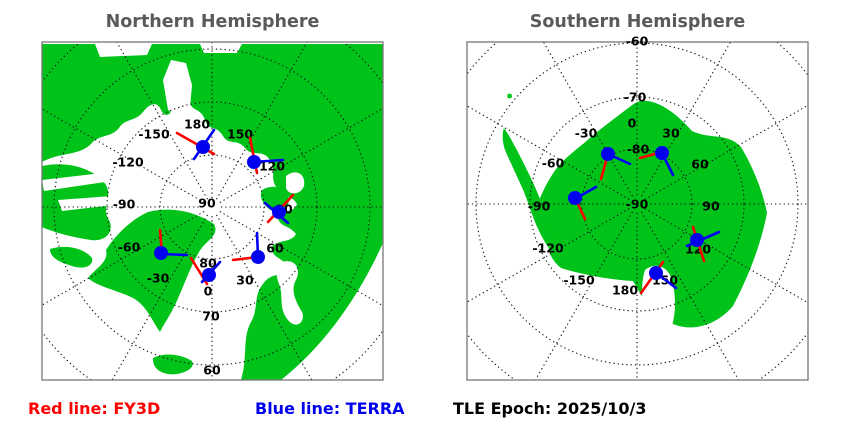  Describe the element at coordinates (94, 408) in the screenshot. I see `legend-red-line-fy3d: Red line: FY3D` at that location.